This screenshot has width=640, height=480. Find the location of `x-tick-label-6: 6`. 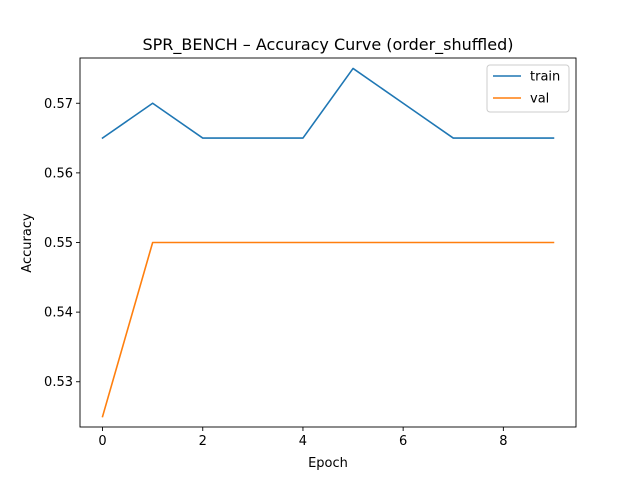

x-tick-label-6: 6 is located at coordinates (403, 441).